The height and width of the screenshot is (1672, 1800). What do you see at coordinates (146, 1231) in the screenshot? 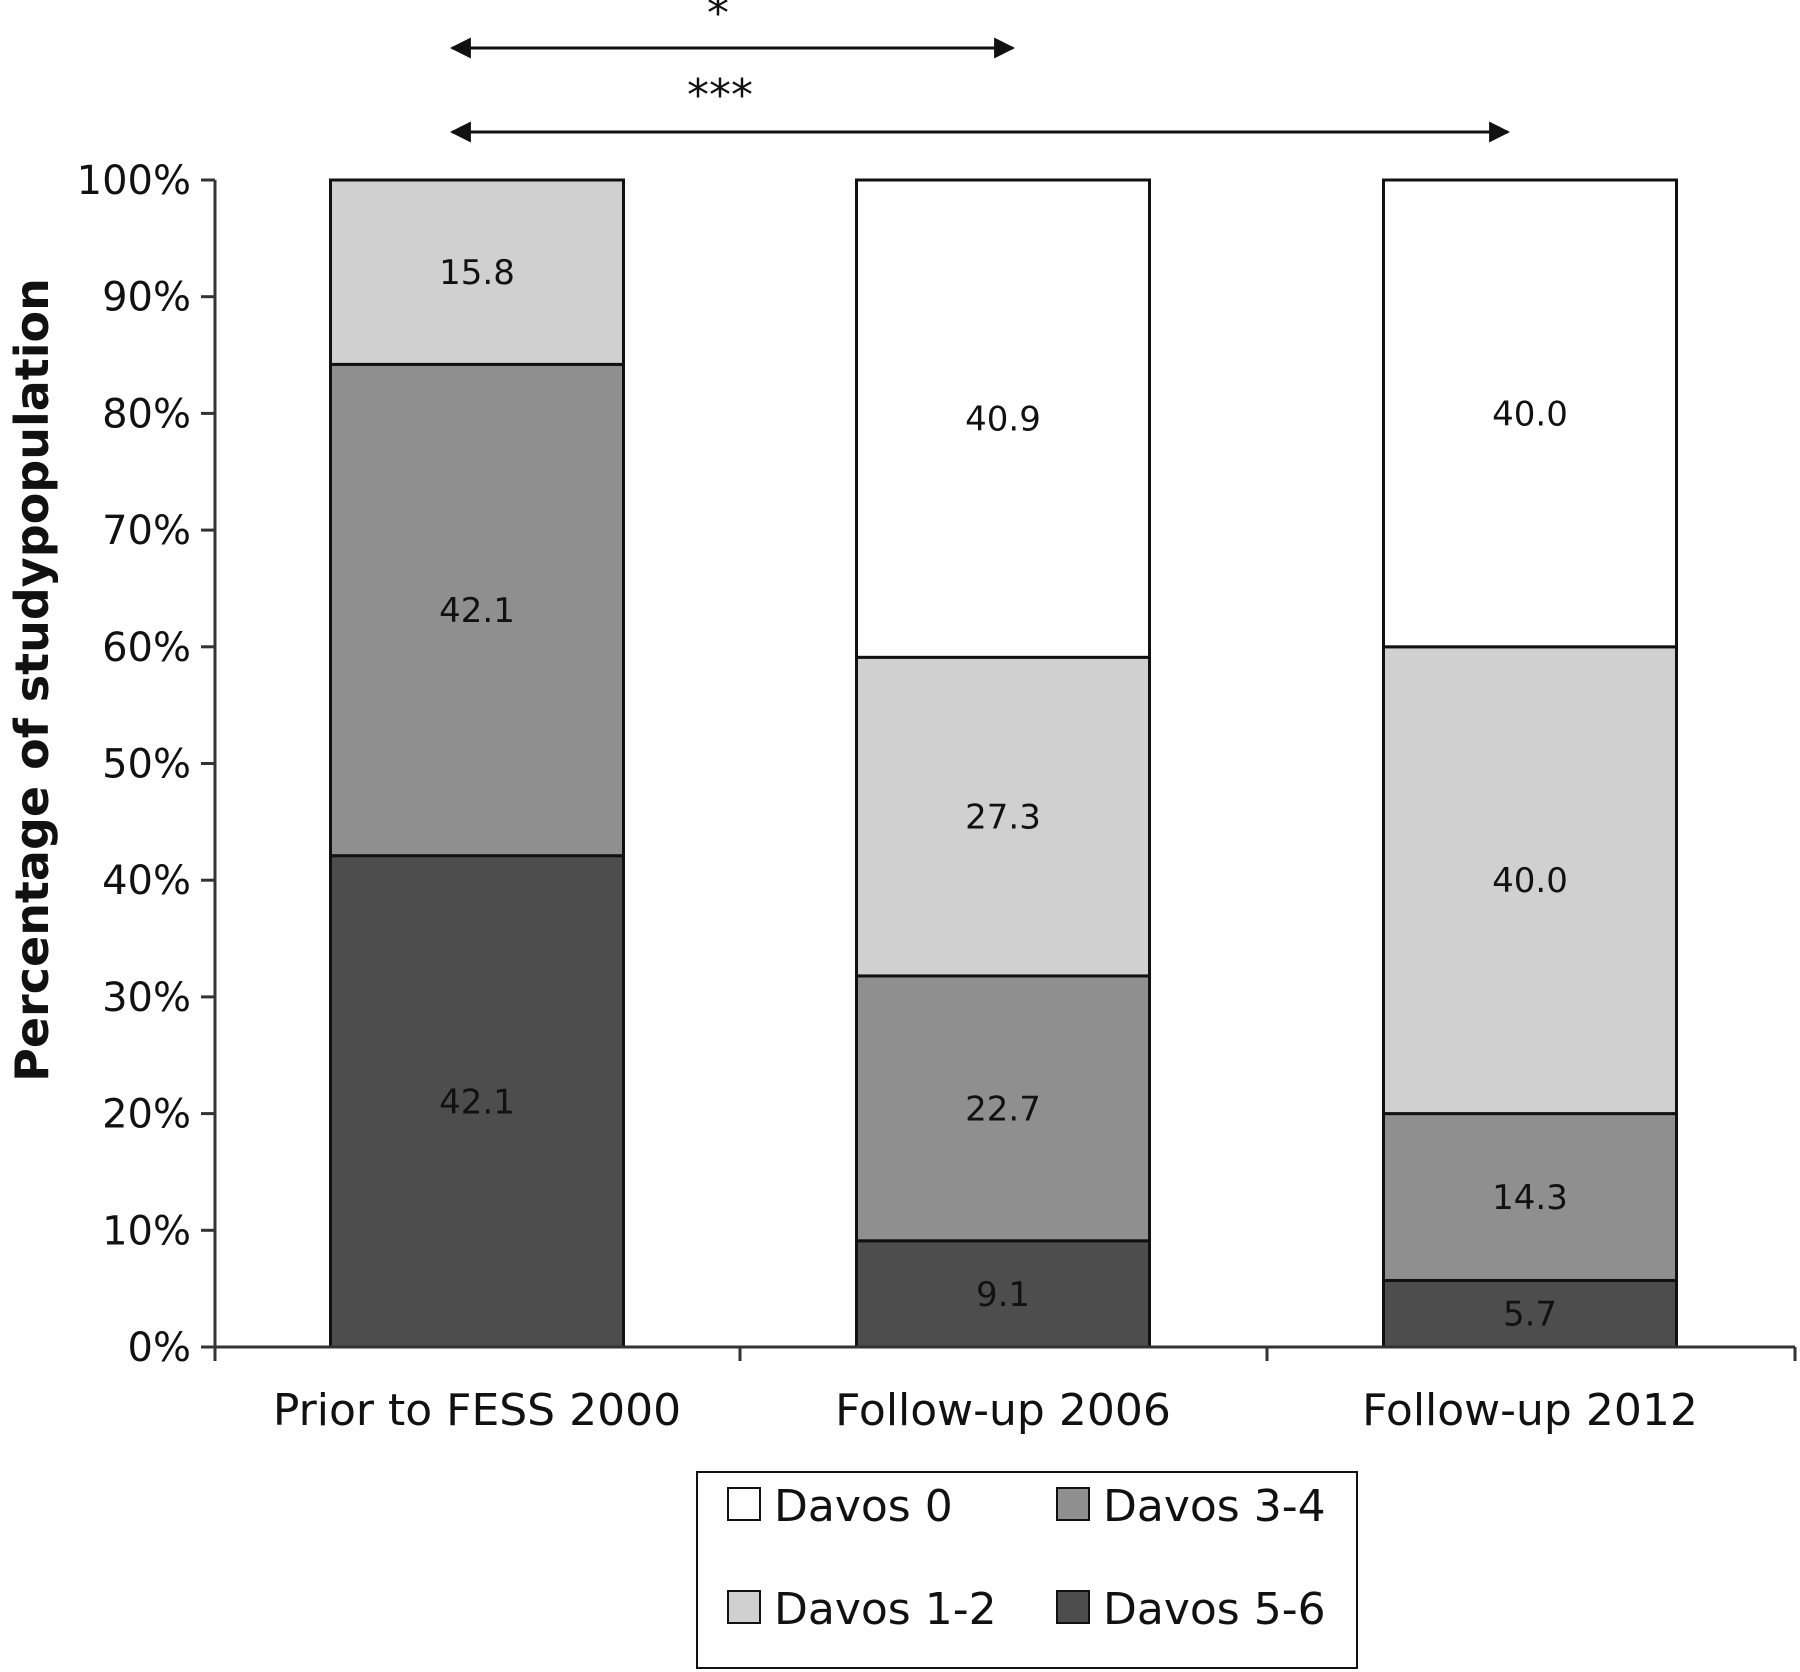
I see `y-tick-label: 10%` at bounding box center [146, 1231].